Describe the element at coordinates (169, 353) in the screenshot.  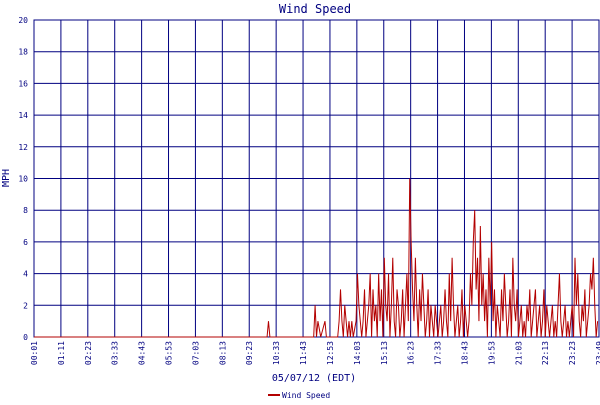
I see `x-tick-label: 05:53` at that location.